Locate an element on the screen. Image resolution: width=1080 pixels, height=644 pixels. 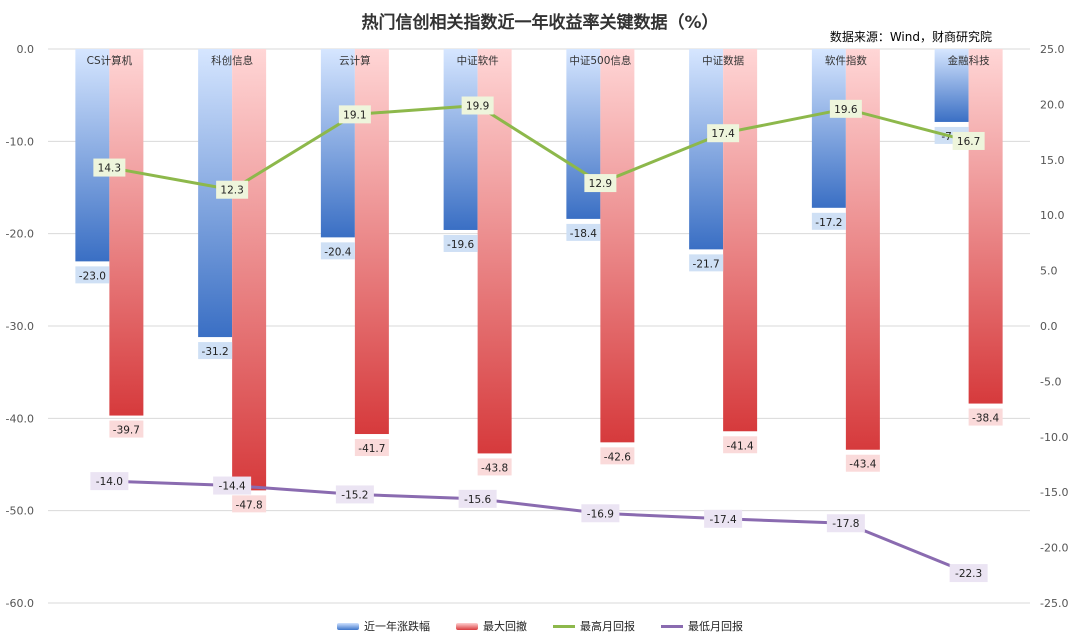
data-label-return: -19.6 is located at coordinates (460, 245).